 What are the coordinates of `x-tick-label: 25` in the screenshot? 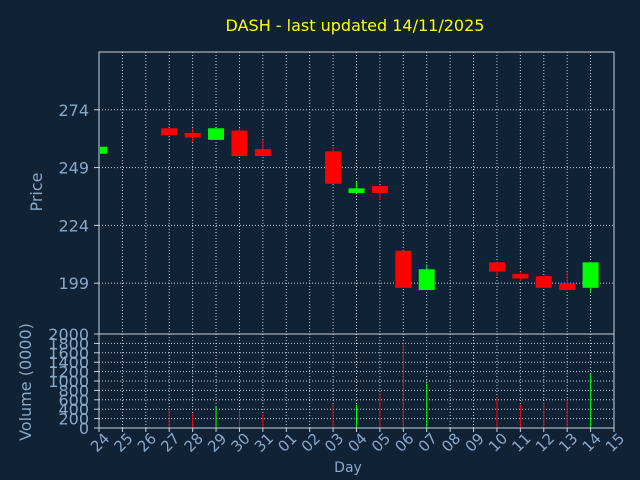 It's located at (123, 443).